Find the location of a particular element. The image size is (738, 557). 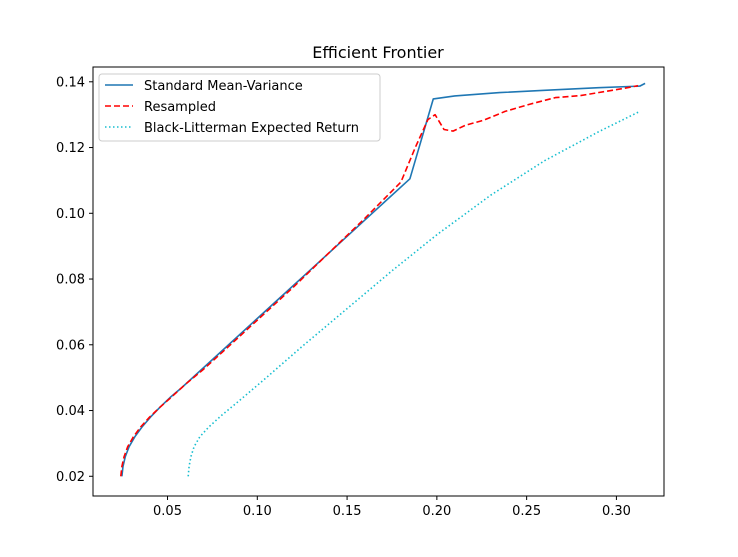

y-axis-ticks: 0.02 0.04 0.06 0.08 0.10 0.12 0.14 is located at coordinates (74, 280).